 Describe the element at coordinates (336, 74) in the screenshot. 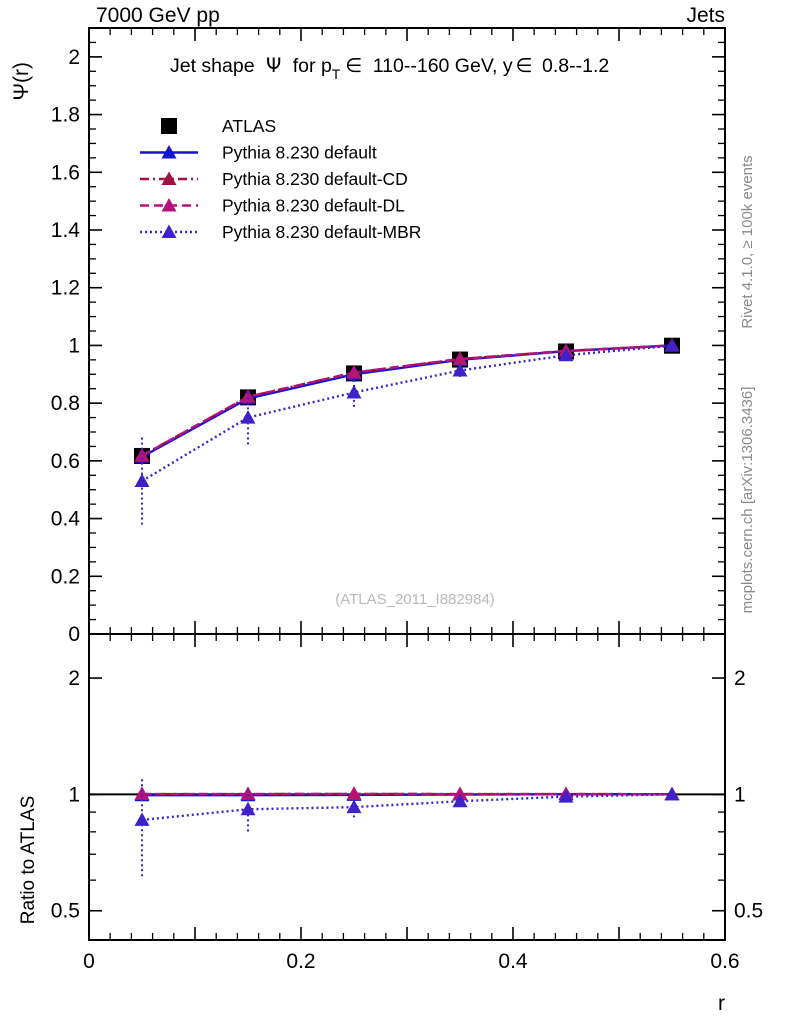

I see `title-subscript-pt: T` at that location.